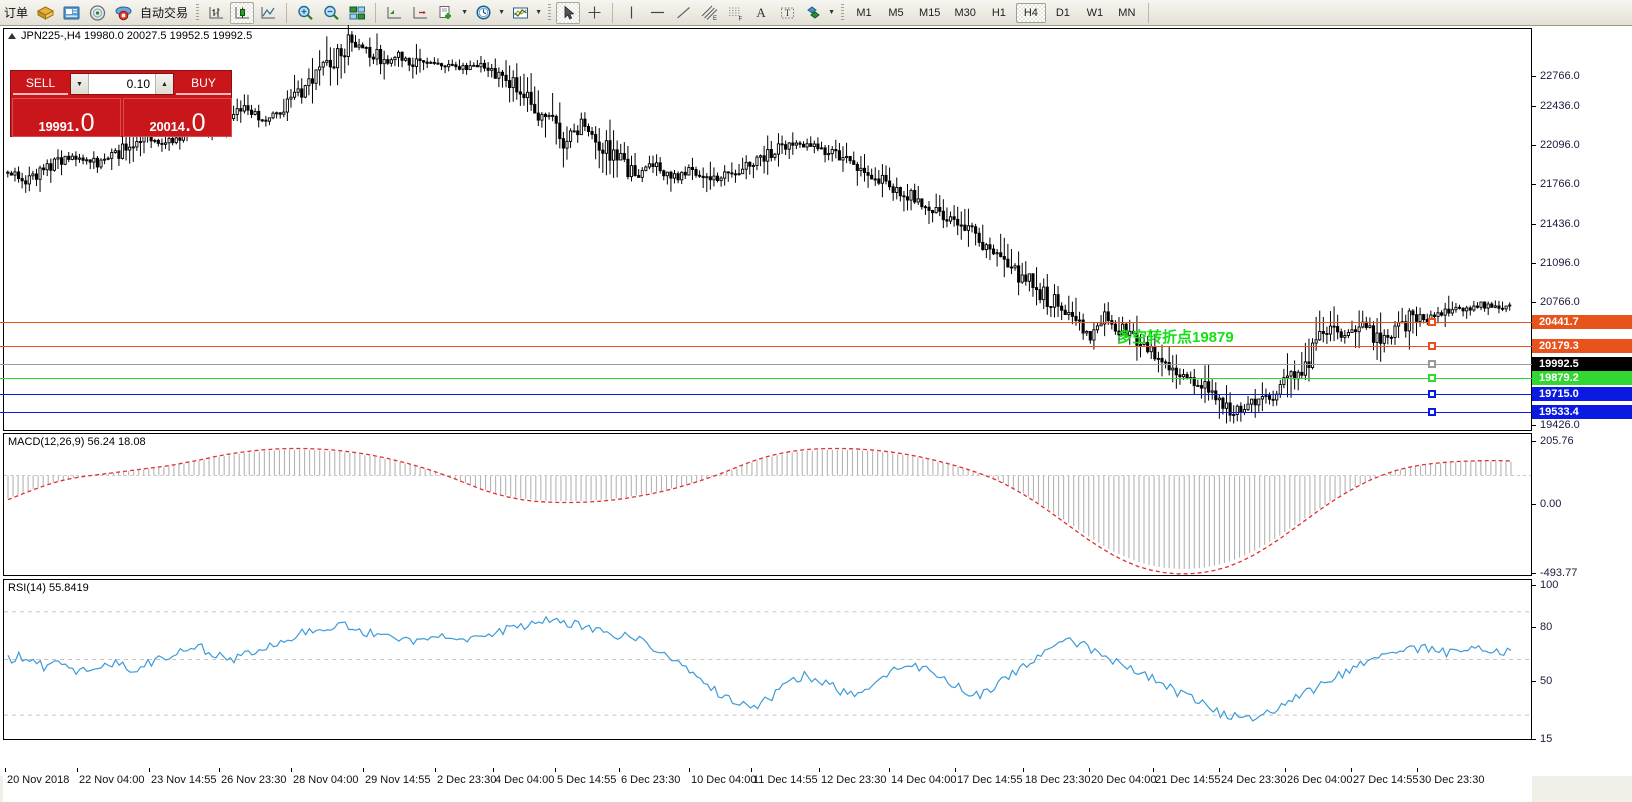 The width and height of the screenshot is (1632, 802). I want to click on news-icon, so click(71, 13).